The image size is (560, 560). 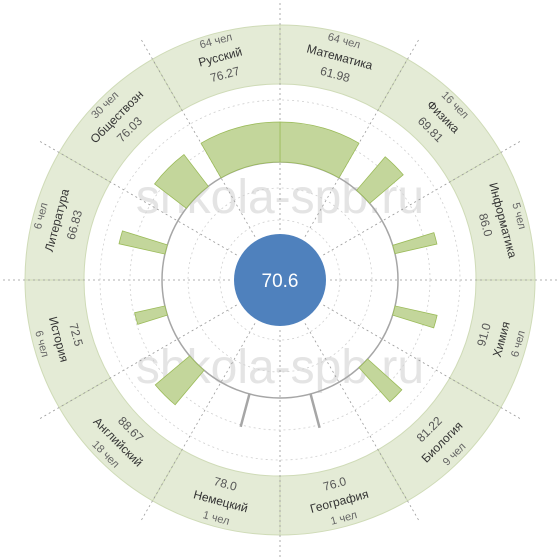 I want to click on label-value-9: 72.5, so click(x=76, y=335).